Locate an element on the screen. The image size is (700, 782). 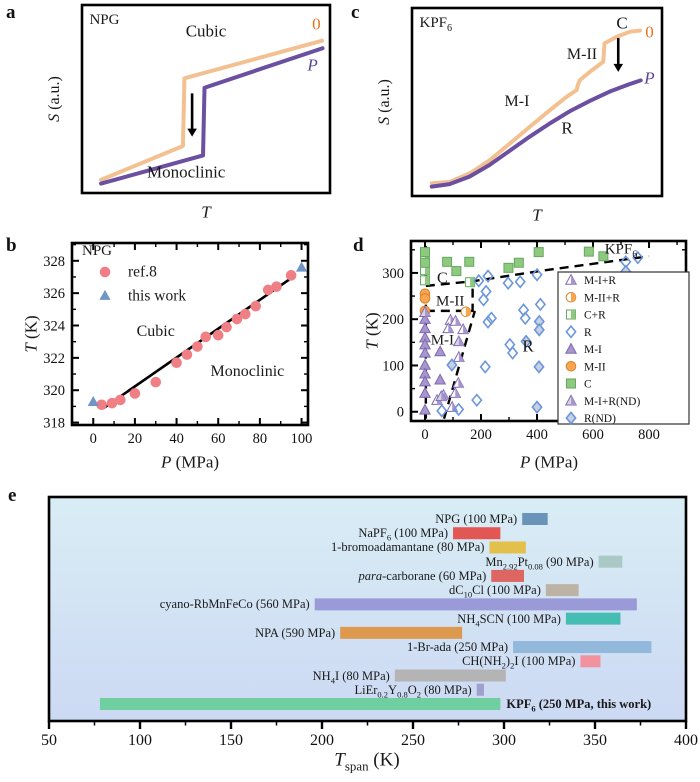
svg-text: 324 is located at coordinates (54, 327).